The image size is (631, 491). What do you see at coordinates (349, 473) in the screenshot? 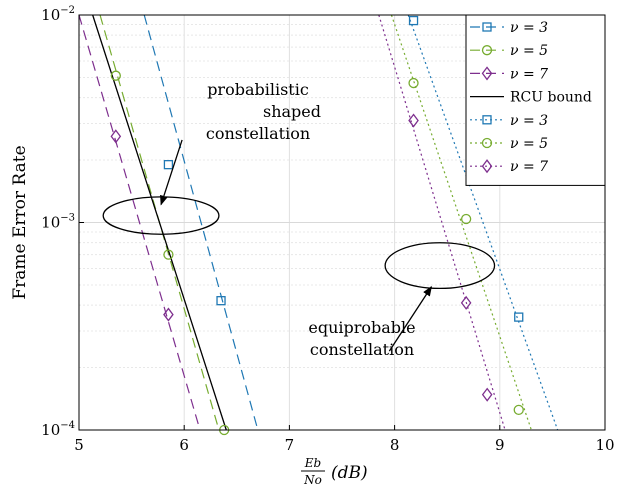
I see `x-axis-label-unit: (dB)` at bounding box center [349, 473].